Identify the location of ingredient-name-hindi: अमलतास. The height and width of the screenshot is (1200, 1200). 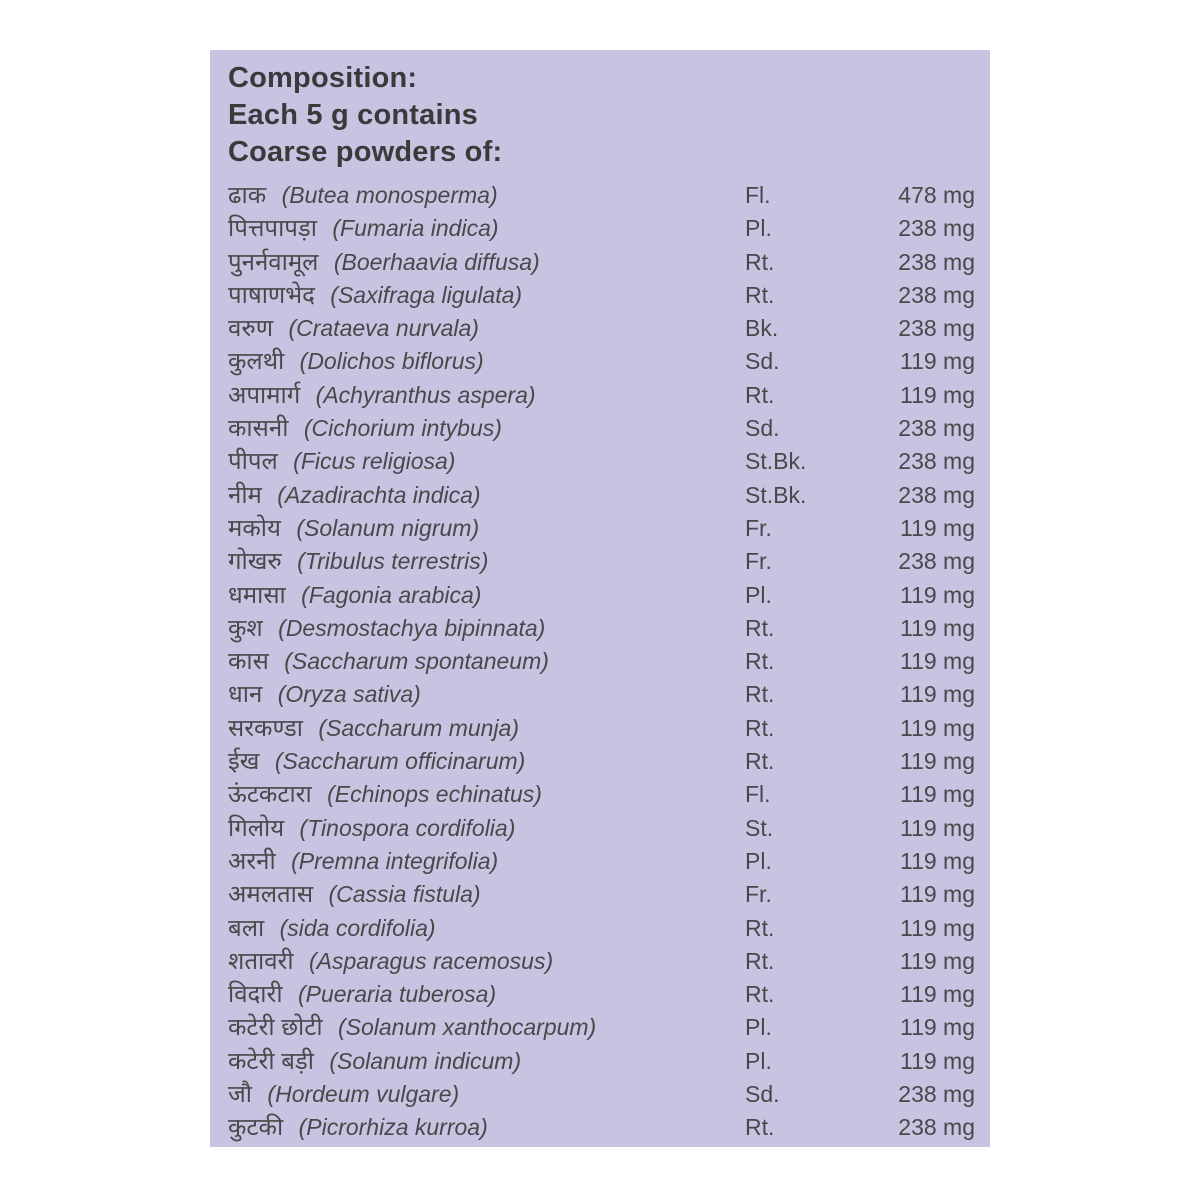
(271, 895).